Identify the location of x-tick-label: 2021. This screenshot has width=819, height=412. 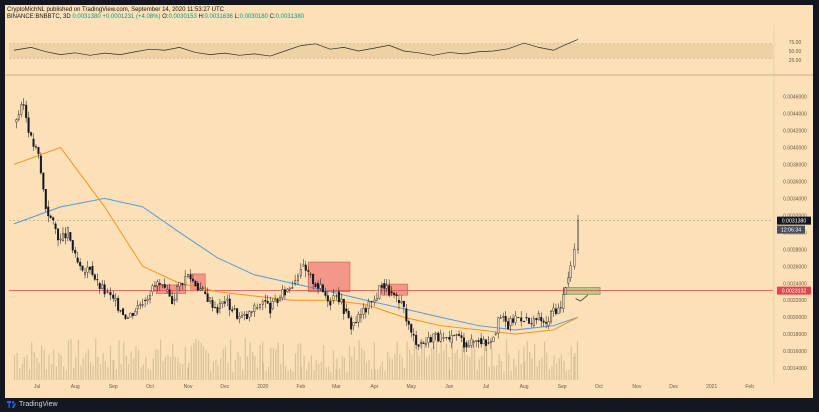
(711, 387).